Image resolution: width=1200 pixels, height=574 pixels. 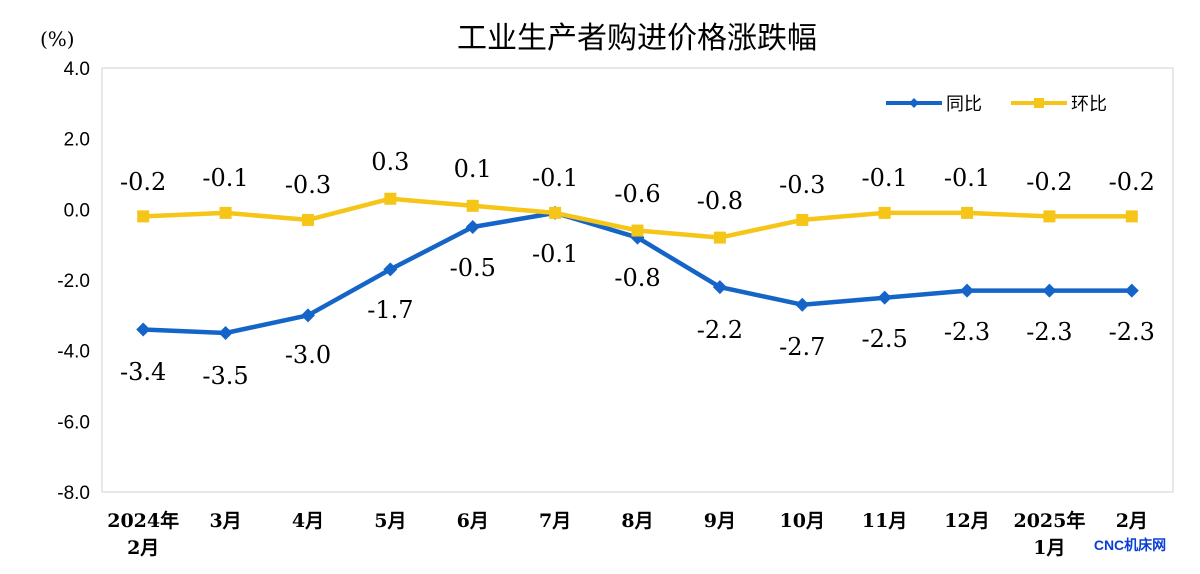 What do you see at coordinates (1089, 104) in the screenshot?
I see `legend-label: 环比` at bounding box center [1089, 104].